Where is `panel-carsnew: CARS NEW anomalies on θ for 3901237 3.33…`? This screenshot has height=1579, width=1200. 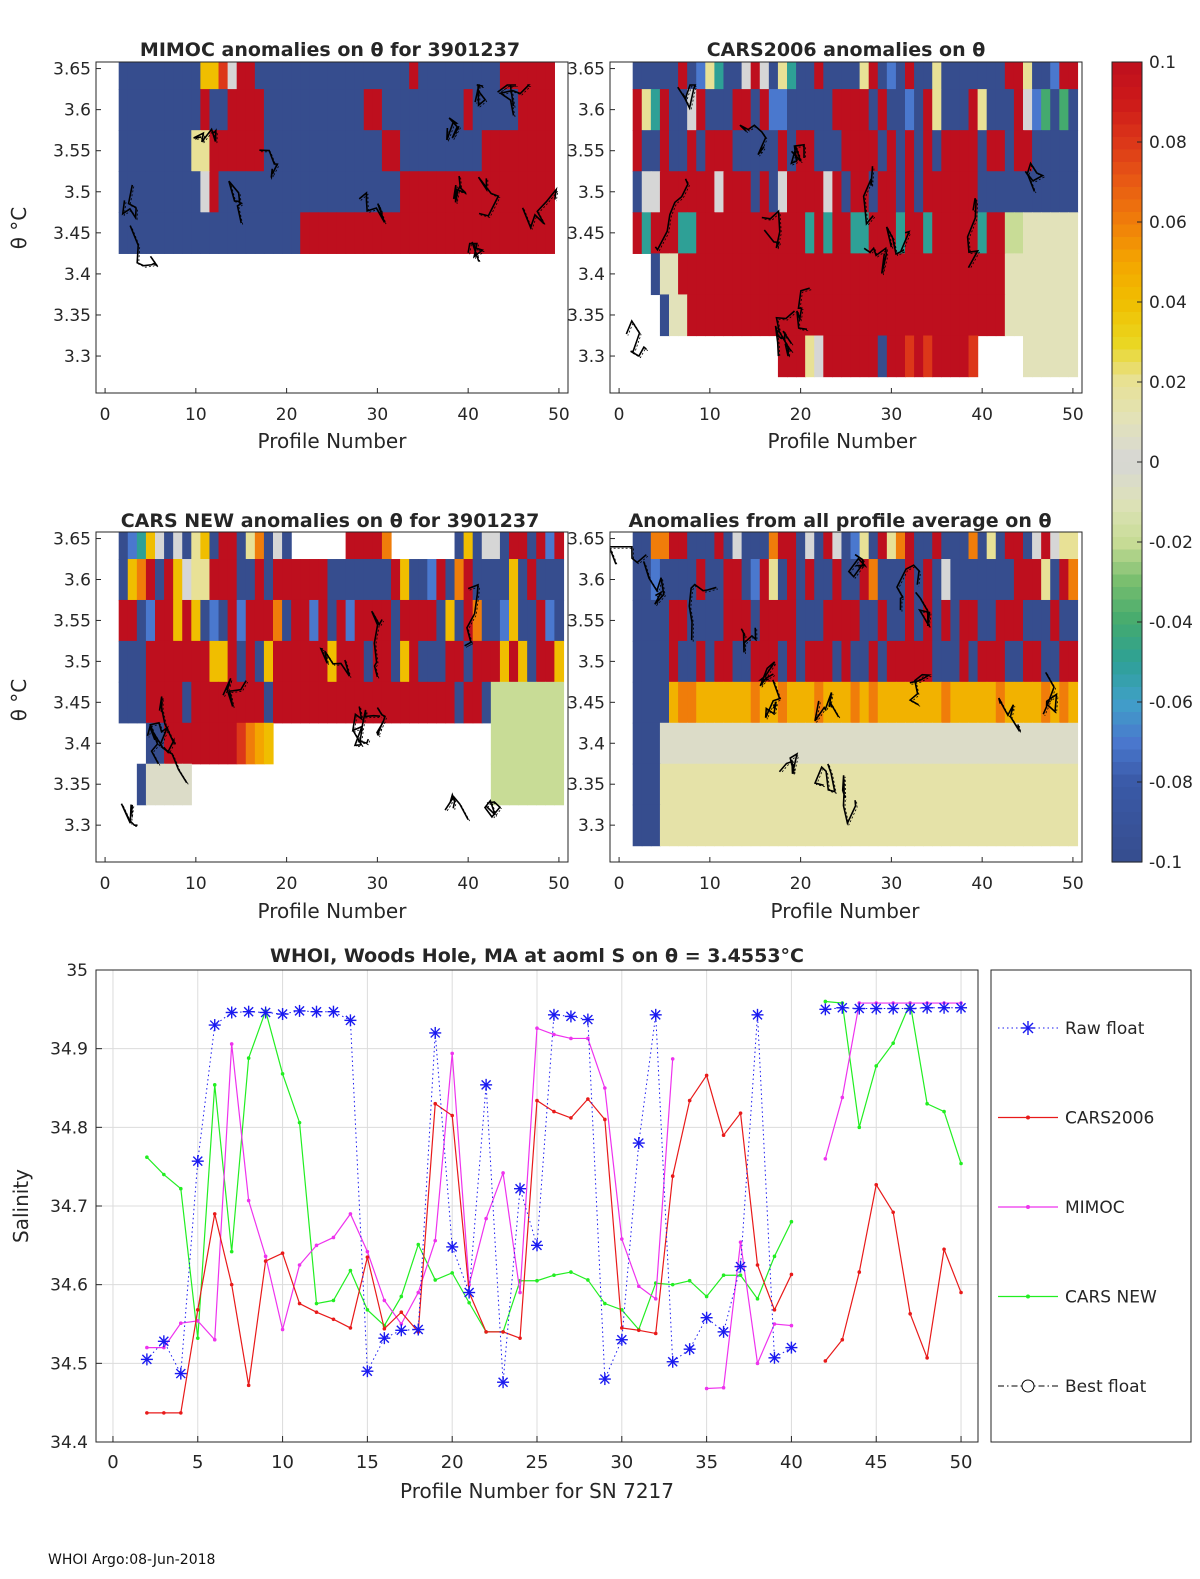
panel-carsnew: CARS NEW anomalies on θ for 3901237 3.33… is located at coordinates (288, 716).